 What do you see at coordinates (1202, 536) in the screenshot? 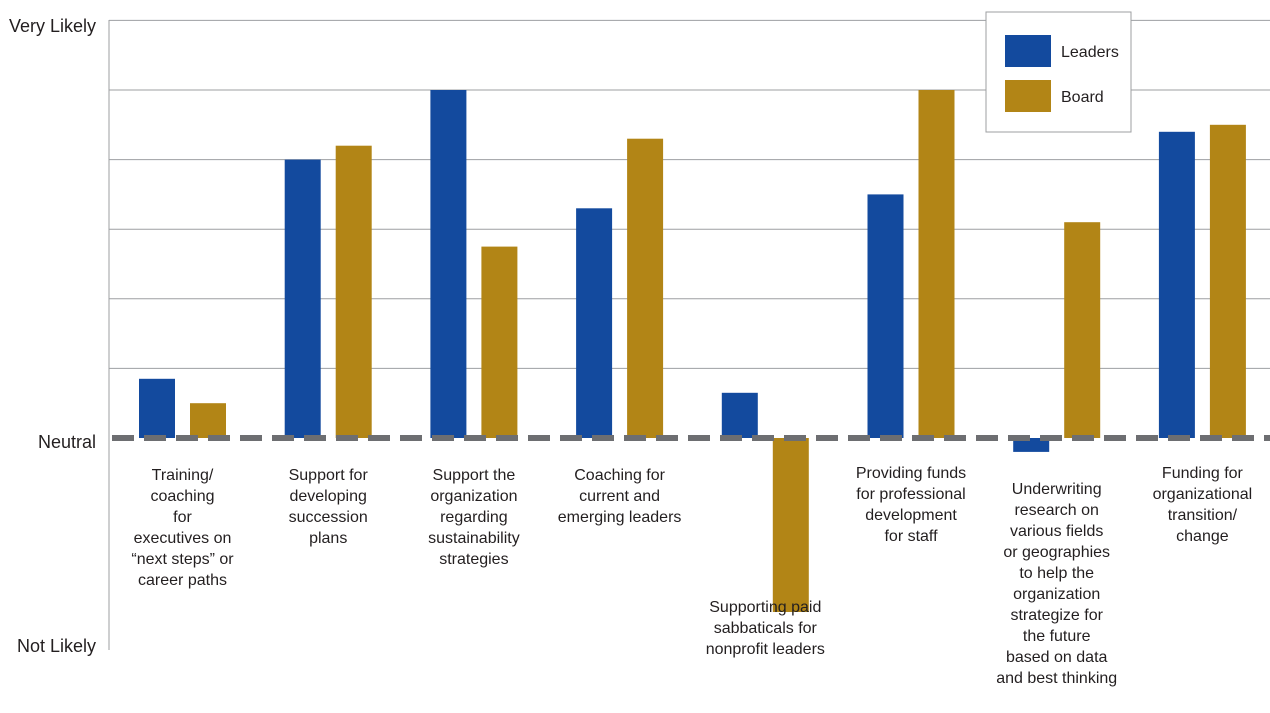
I see `category-label-line: change` at bounding box center [1202, 536].